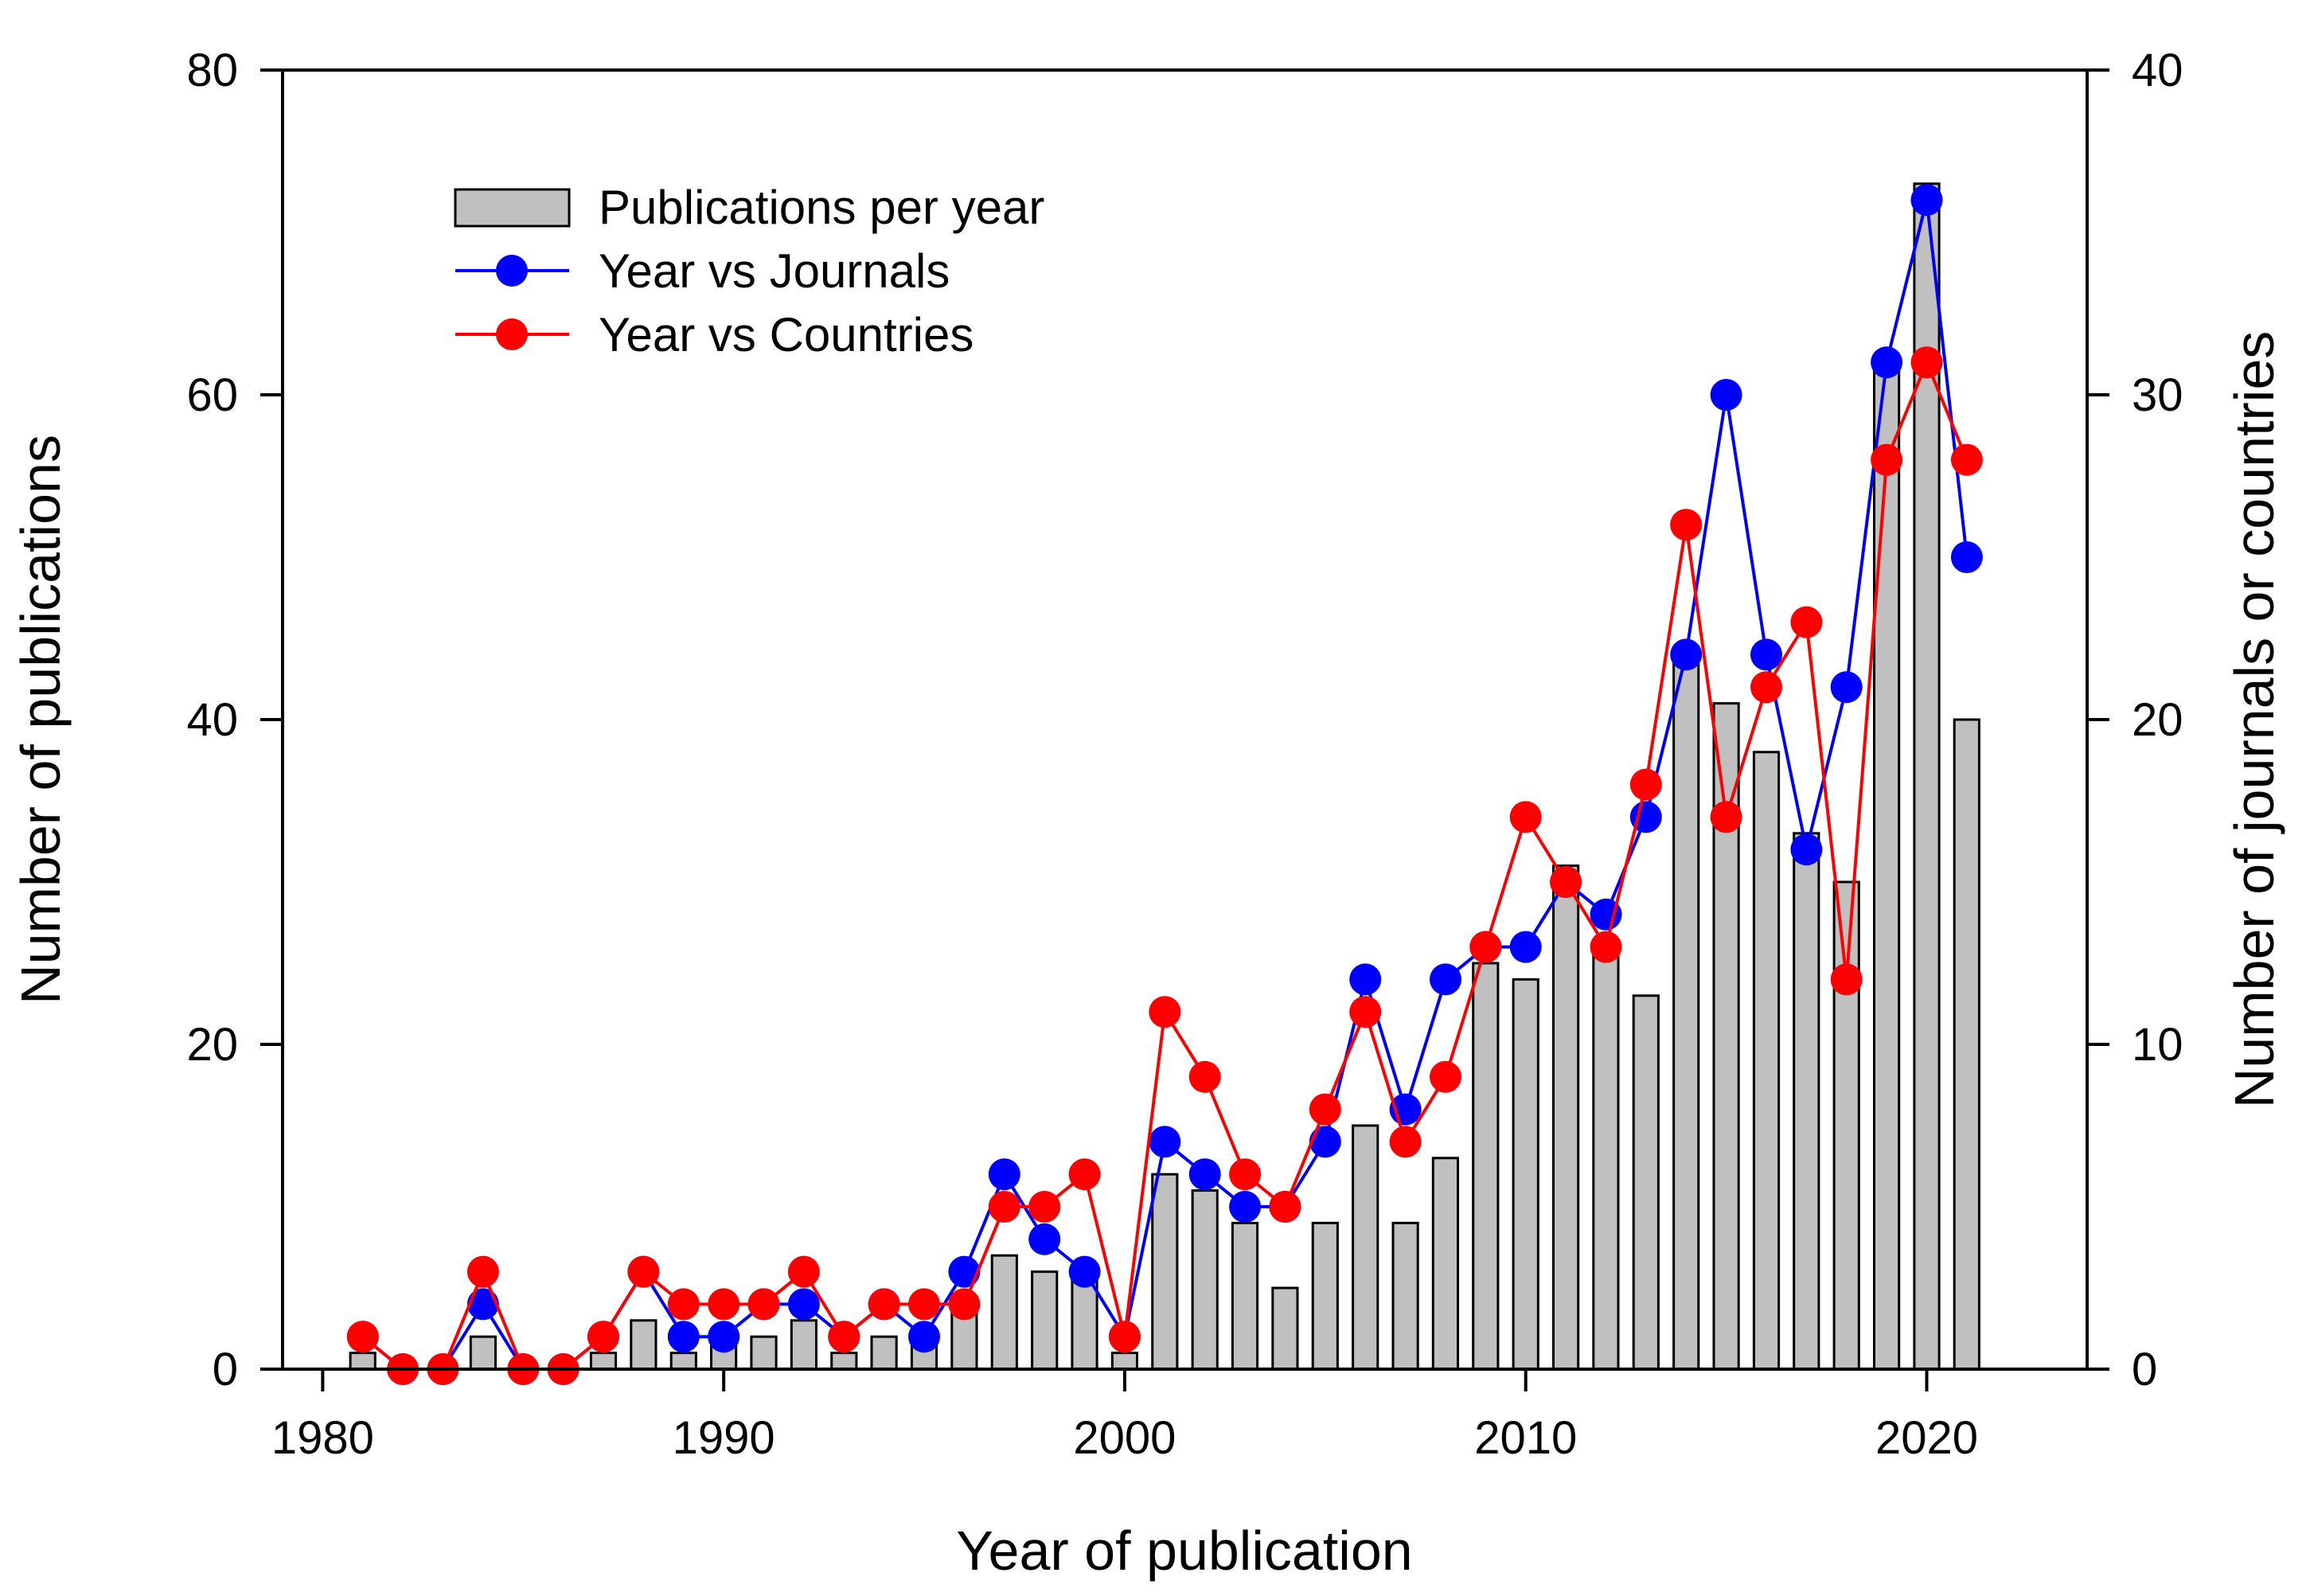 This screenshot has height=1596, width=2310. Describe the element at coordinates (1846, 1126) in the screenshot. I see `bar-2018` at that location.